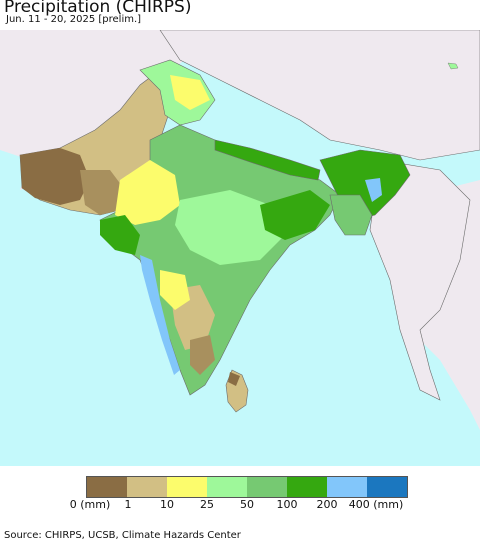 This screenshot has width=480, height=546. What do you see at coordinates (373, 190) in the screenshot?
I see `region-ne-blue` at bounding box center [373, 190].